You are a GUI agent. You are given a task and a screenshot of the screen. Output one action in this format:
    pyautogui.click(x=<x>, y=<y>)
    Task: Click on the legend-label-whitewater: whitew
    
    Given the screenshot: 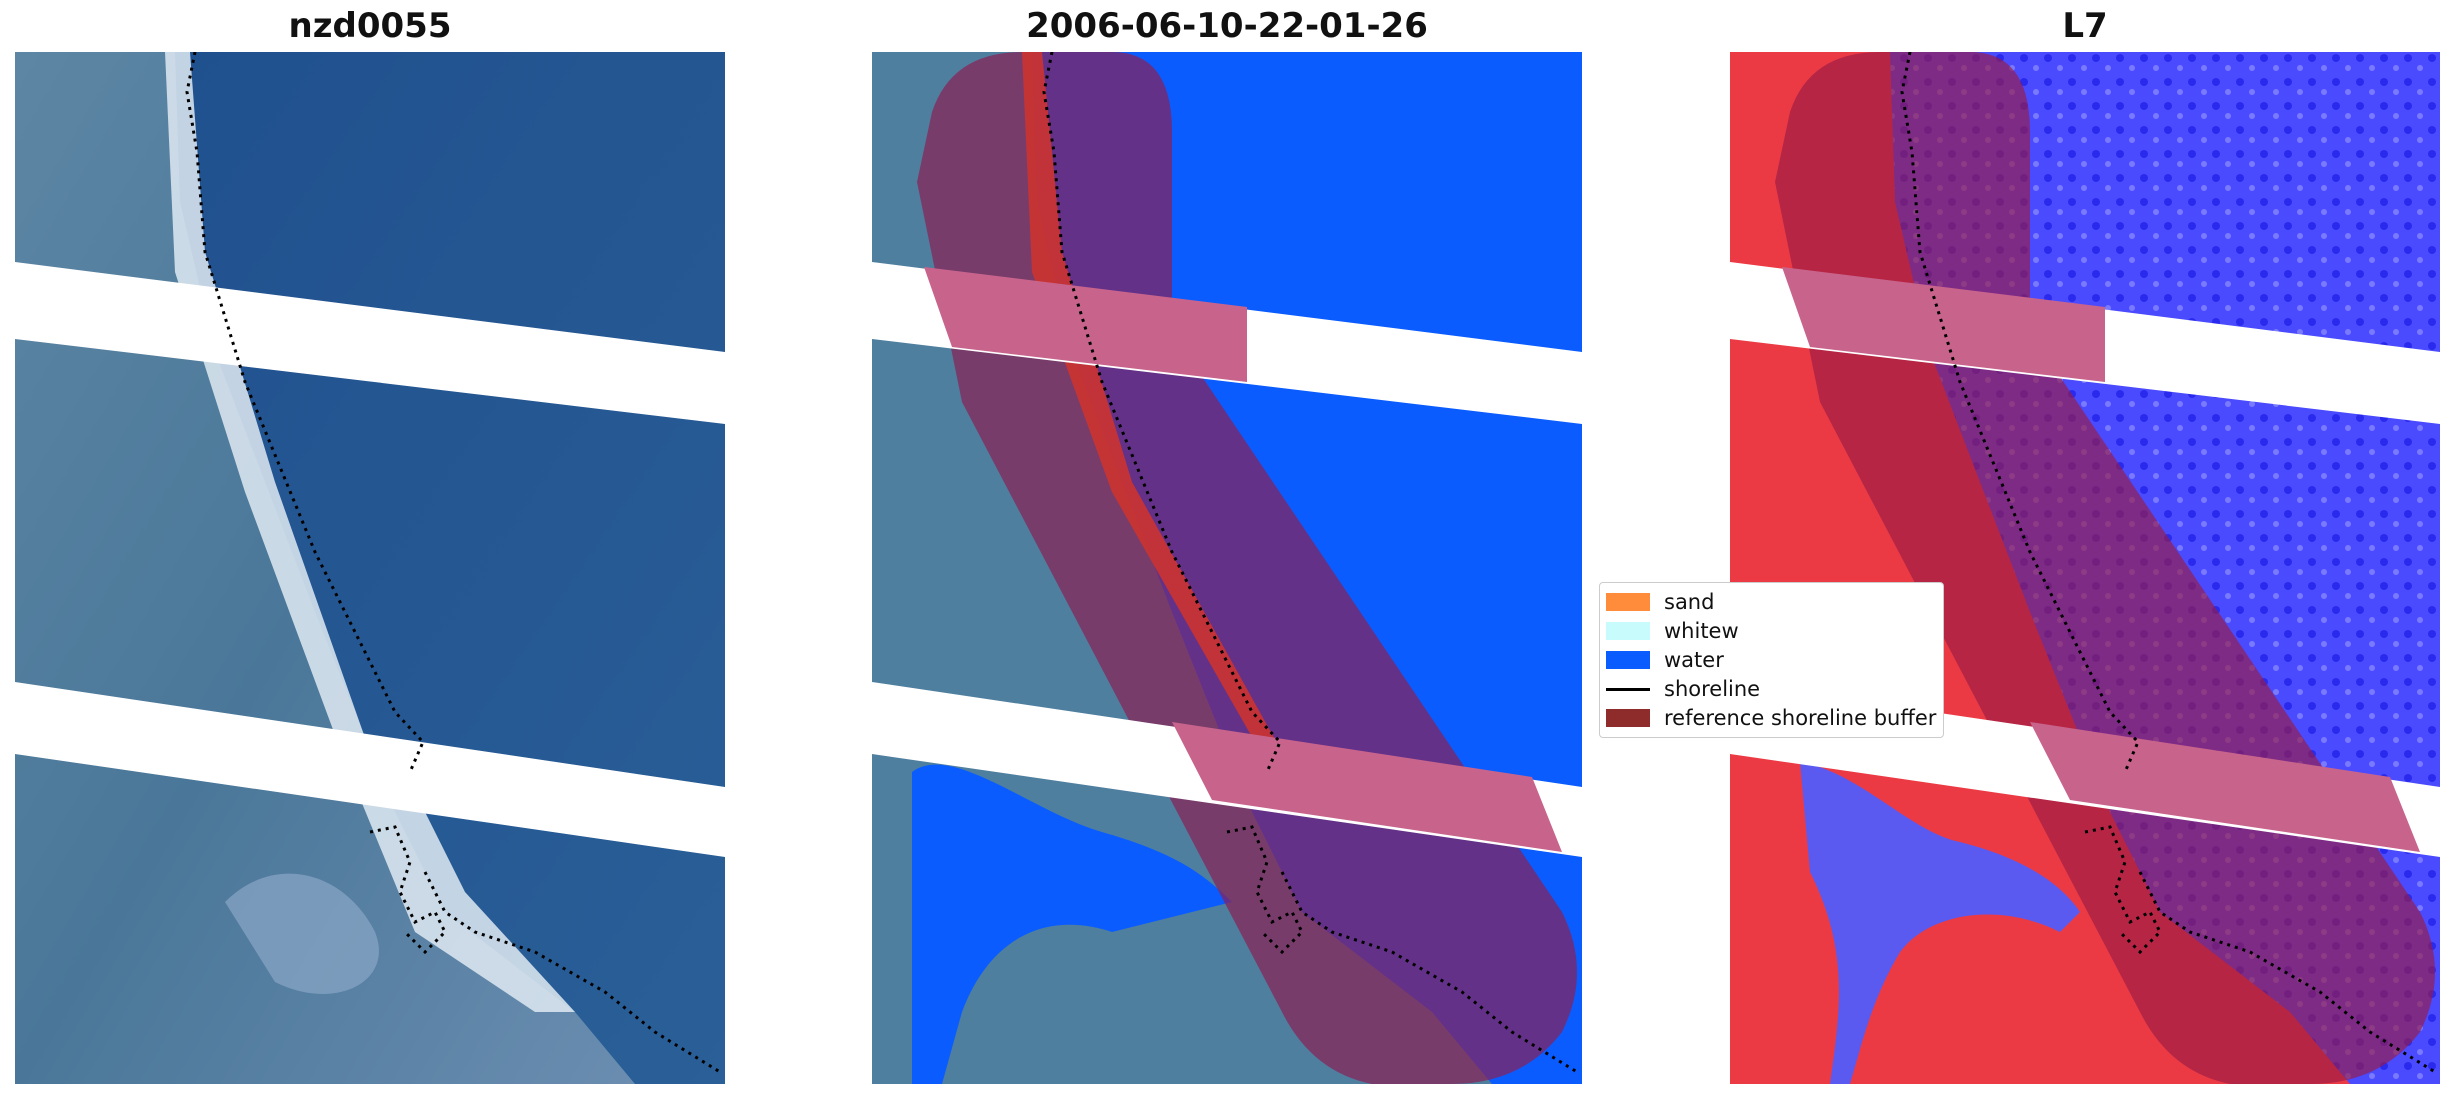 What is the action you would take?
    pyautogui.click(x=1701, y=631)
    